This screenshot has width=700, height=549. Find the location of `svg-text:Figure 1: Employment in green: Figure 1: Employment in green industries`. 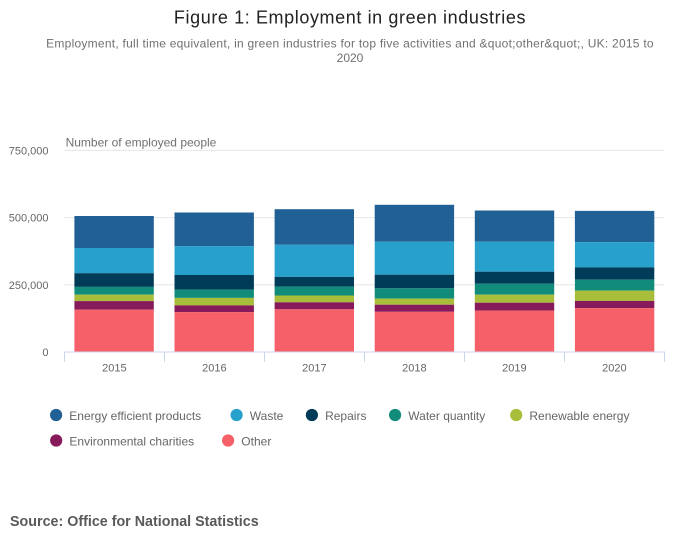

svg-text:Figure 1: Employment in green: Figure 1: Employment in green industries is located at coordinates (350, 17).